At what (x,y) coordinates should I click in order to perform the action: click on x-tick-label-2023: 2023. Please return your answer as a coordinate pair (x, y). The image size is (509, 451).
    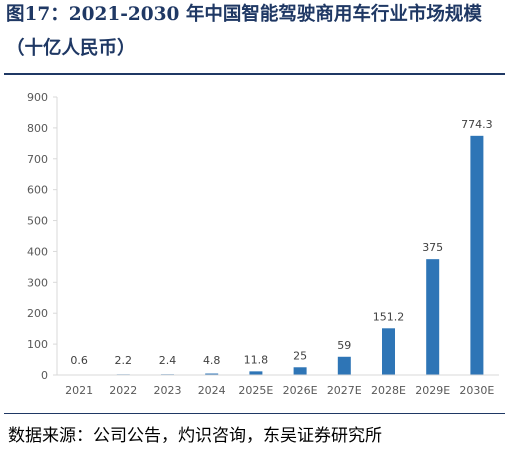
    Looking at the image, I should click on (168, 390).